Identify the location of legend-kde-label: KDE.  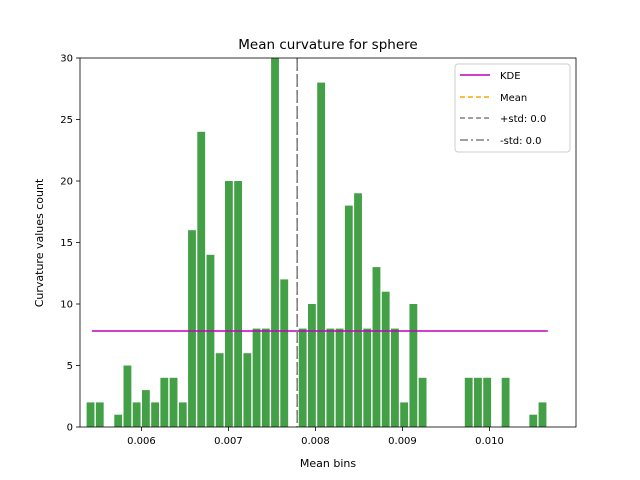
(510, 76).